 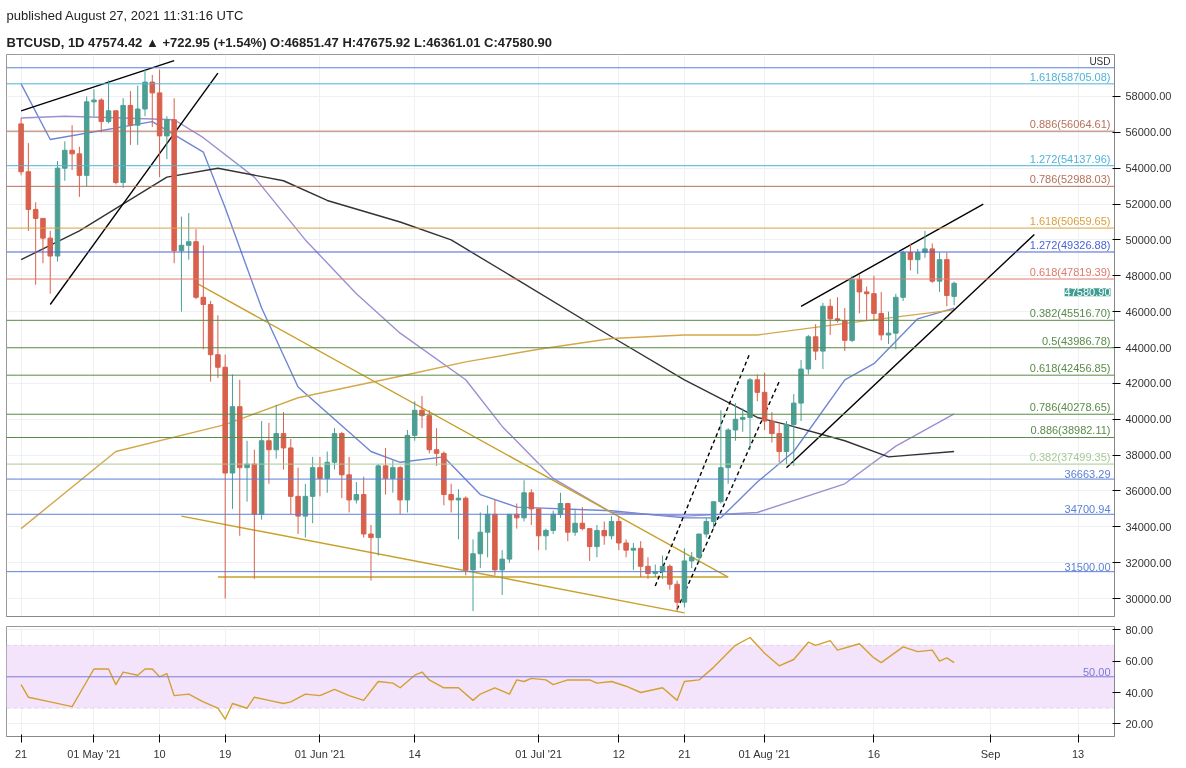 I want to click on y-tick-label: 40000.00, so click(x=1148, y=419).